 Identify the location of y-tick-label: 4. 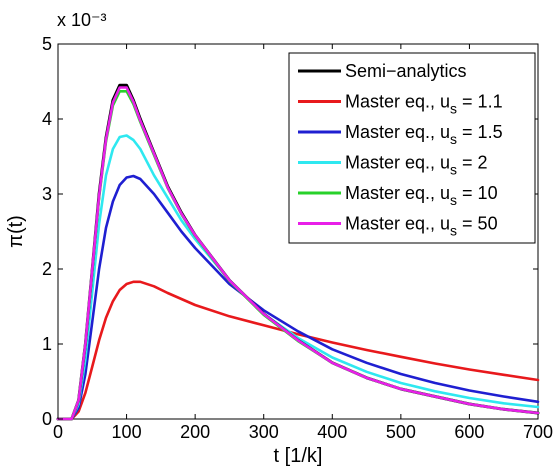
(47, 119).